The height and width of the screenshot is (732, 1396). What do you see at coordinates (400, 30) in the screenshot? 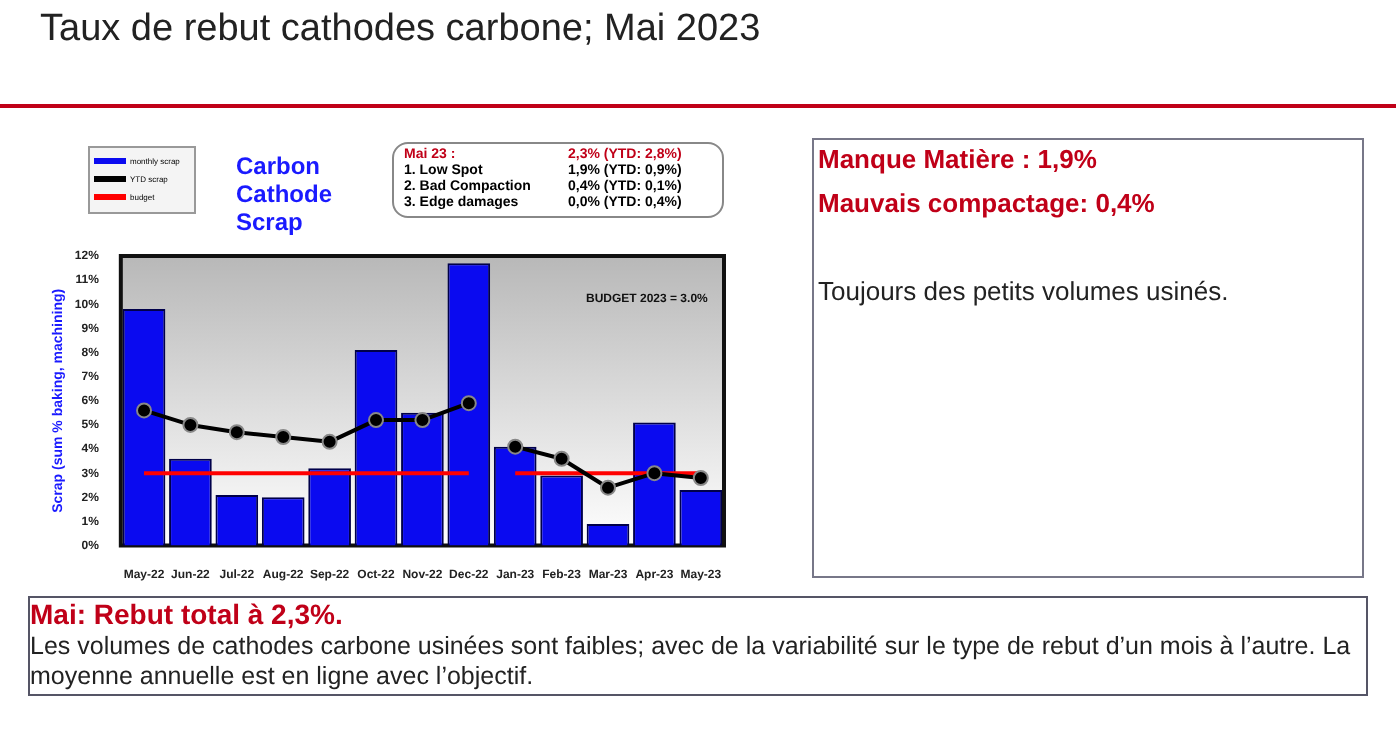
I see `text: Taux de rebut cathodes carbone; Mai 2023` at bounding box center [400, 30].